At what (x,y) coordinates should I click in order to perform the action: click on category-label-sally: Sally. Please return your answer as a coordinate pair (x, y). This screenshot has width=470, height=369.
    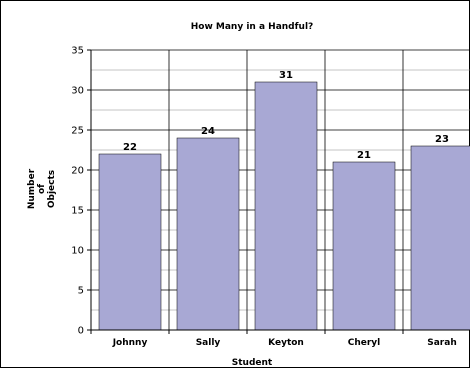
    Looking at the image, I should click on (208, 343).